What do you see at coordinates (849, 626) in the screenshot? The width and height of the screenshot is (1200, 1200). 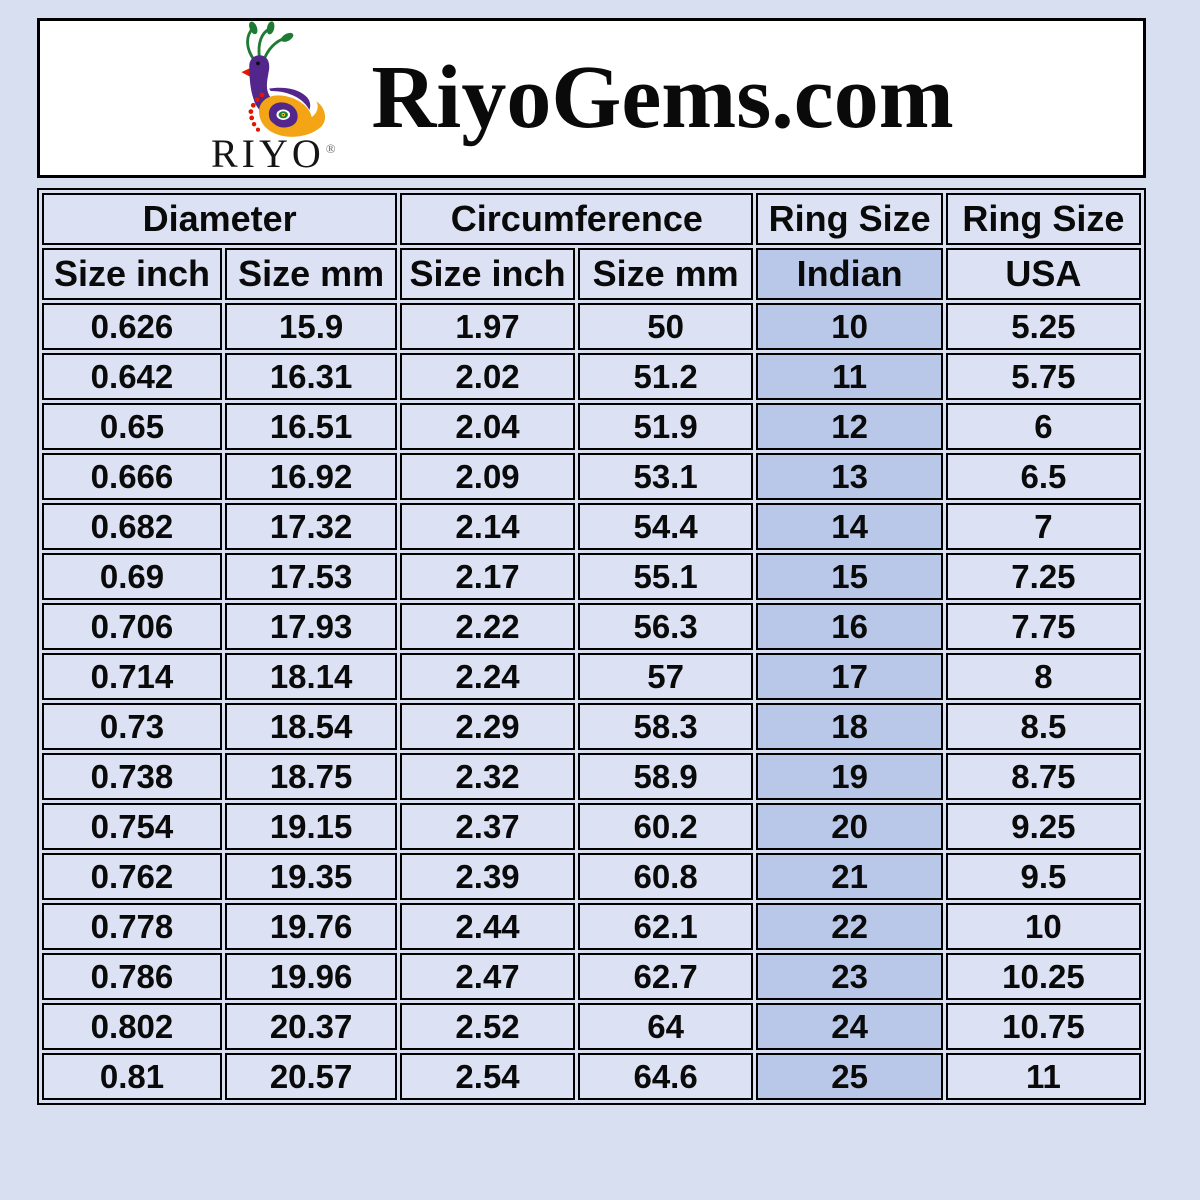 I see `table-cell: 16` at bounding box center [849, 626].